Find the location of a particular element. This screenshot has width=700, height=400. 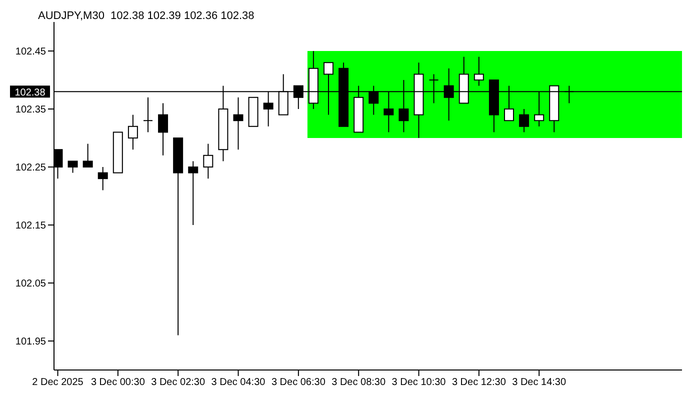

x-tick-label: 3 Dec 08:30 is located at coordinates (359, 382).